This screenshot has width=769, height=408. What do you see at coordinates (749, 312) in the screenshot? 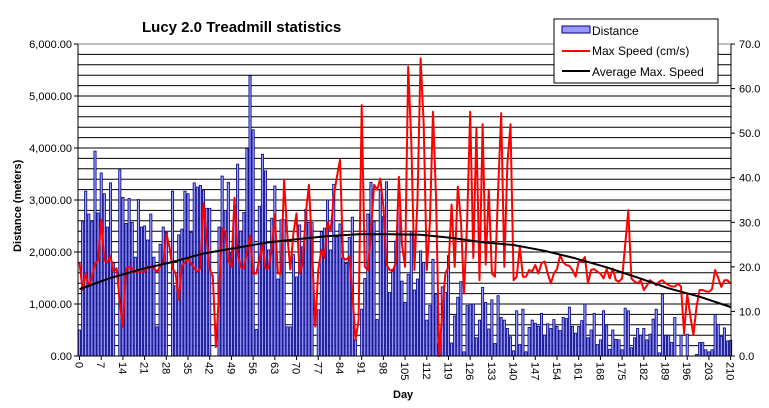
I see `y2-tick-label: 10.0` at bounding box center [749, 312].